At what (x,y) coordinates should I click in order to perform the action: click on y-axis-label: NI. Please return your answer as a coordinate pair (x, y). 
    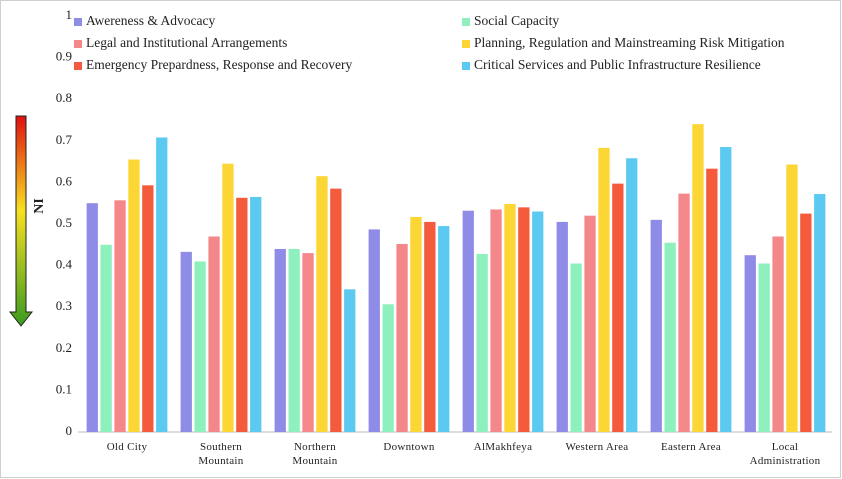
    Looking at the image, I should click on (39, 206).